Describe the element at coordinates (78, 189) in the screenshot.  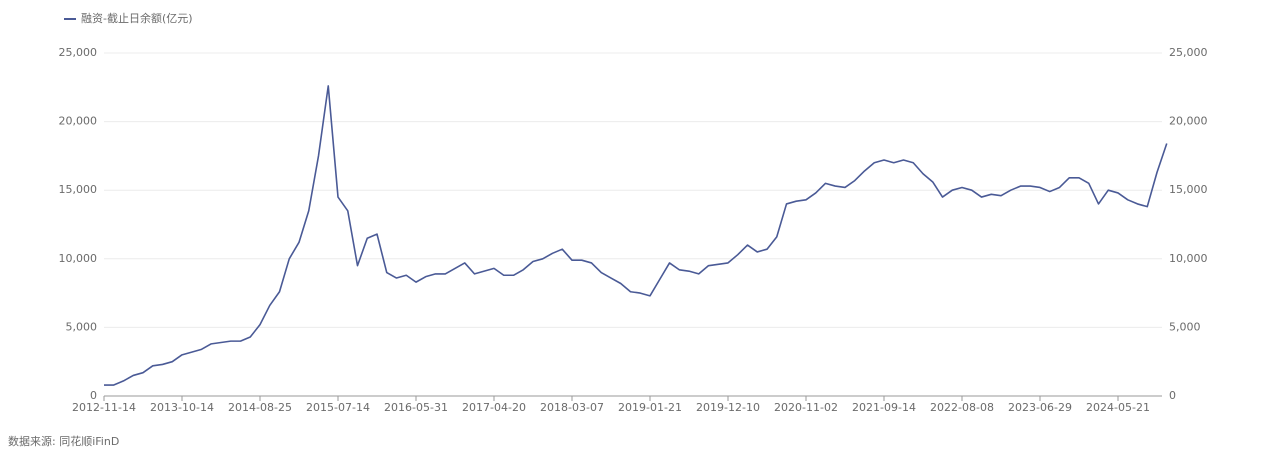
I see `y-tick-label: 15,000` at that location.